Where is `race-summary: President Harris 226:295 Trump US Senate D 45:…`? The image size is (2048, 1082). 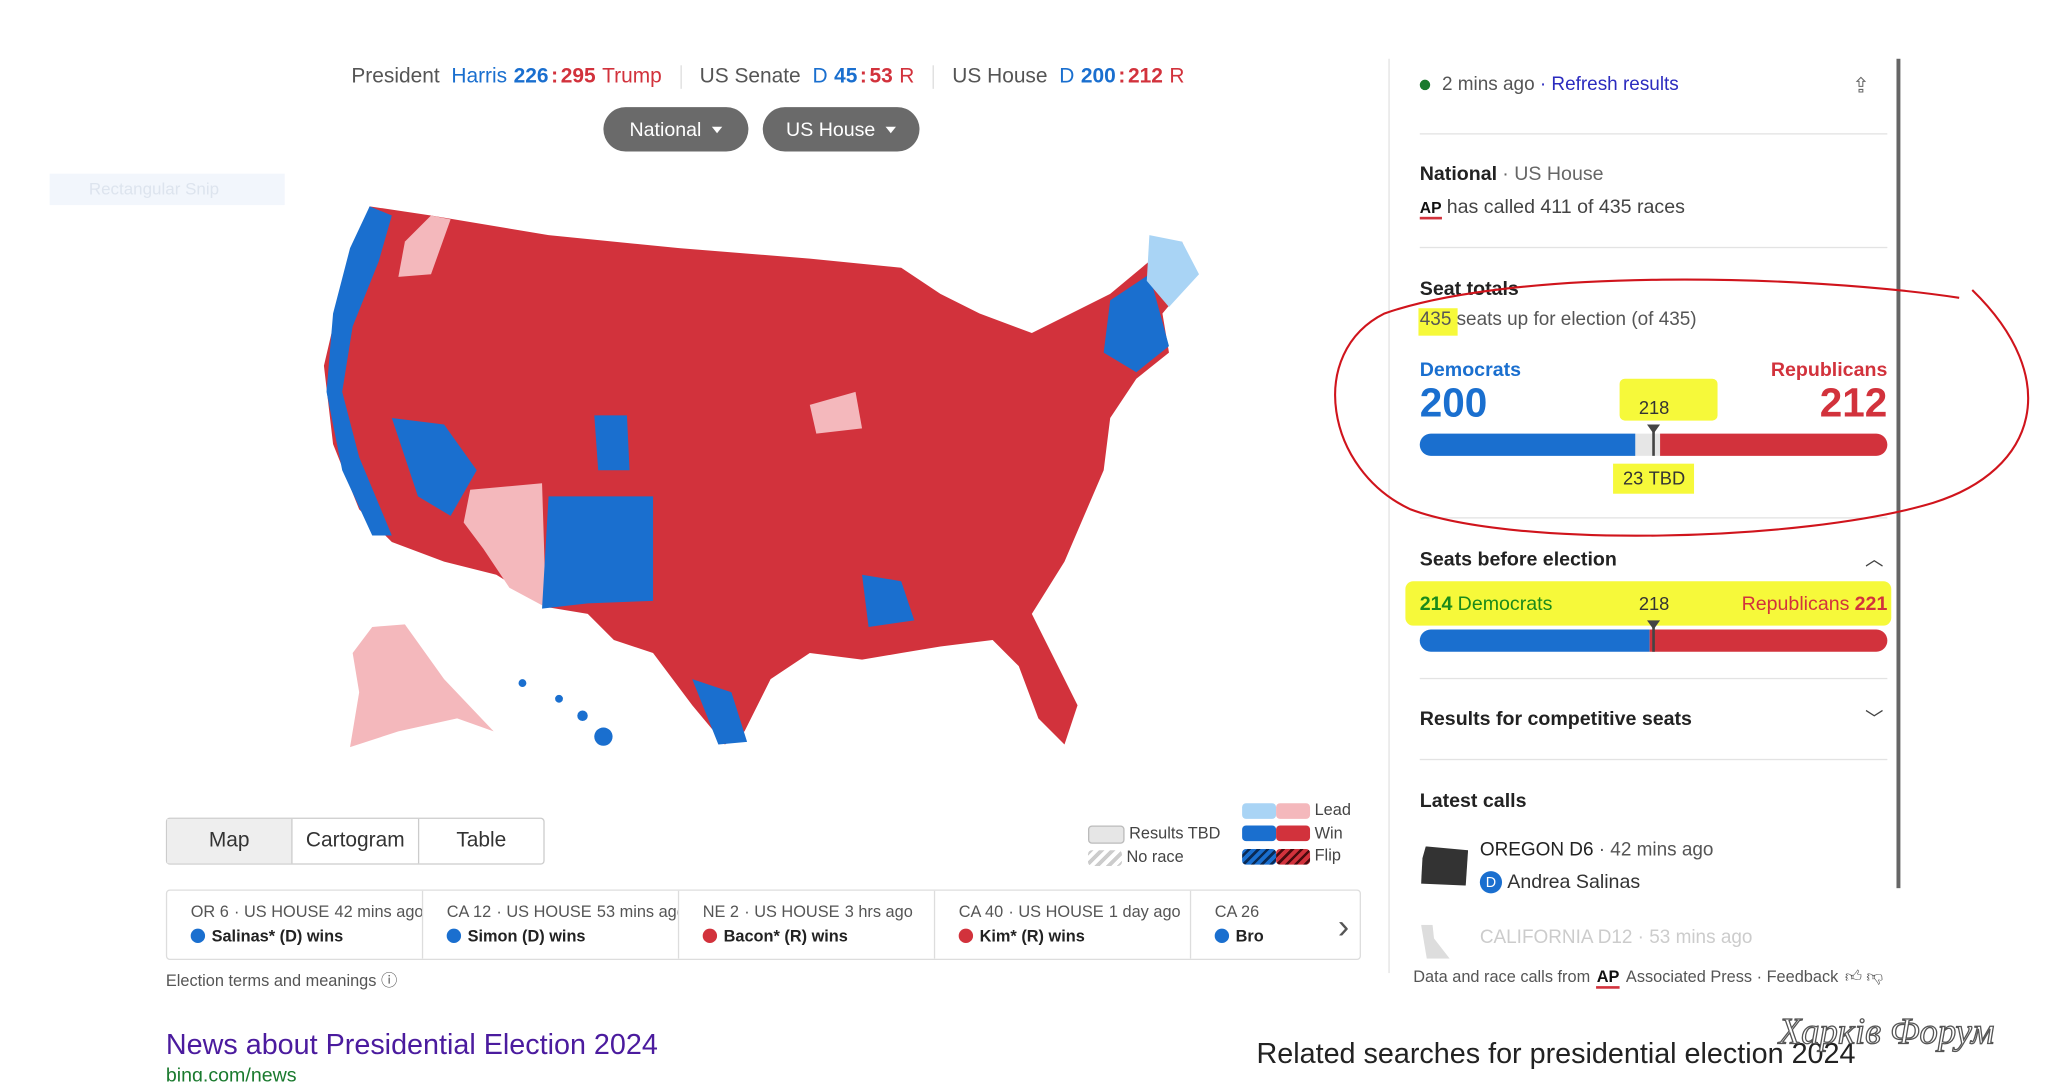
race-summary: President Harris 226:295 Trump US Senate D 45:… is located at coordinates (767, 77).